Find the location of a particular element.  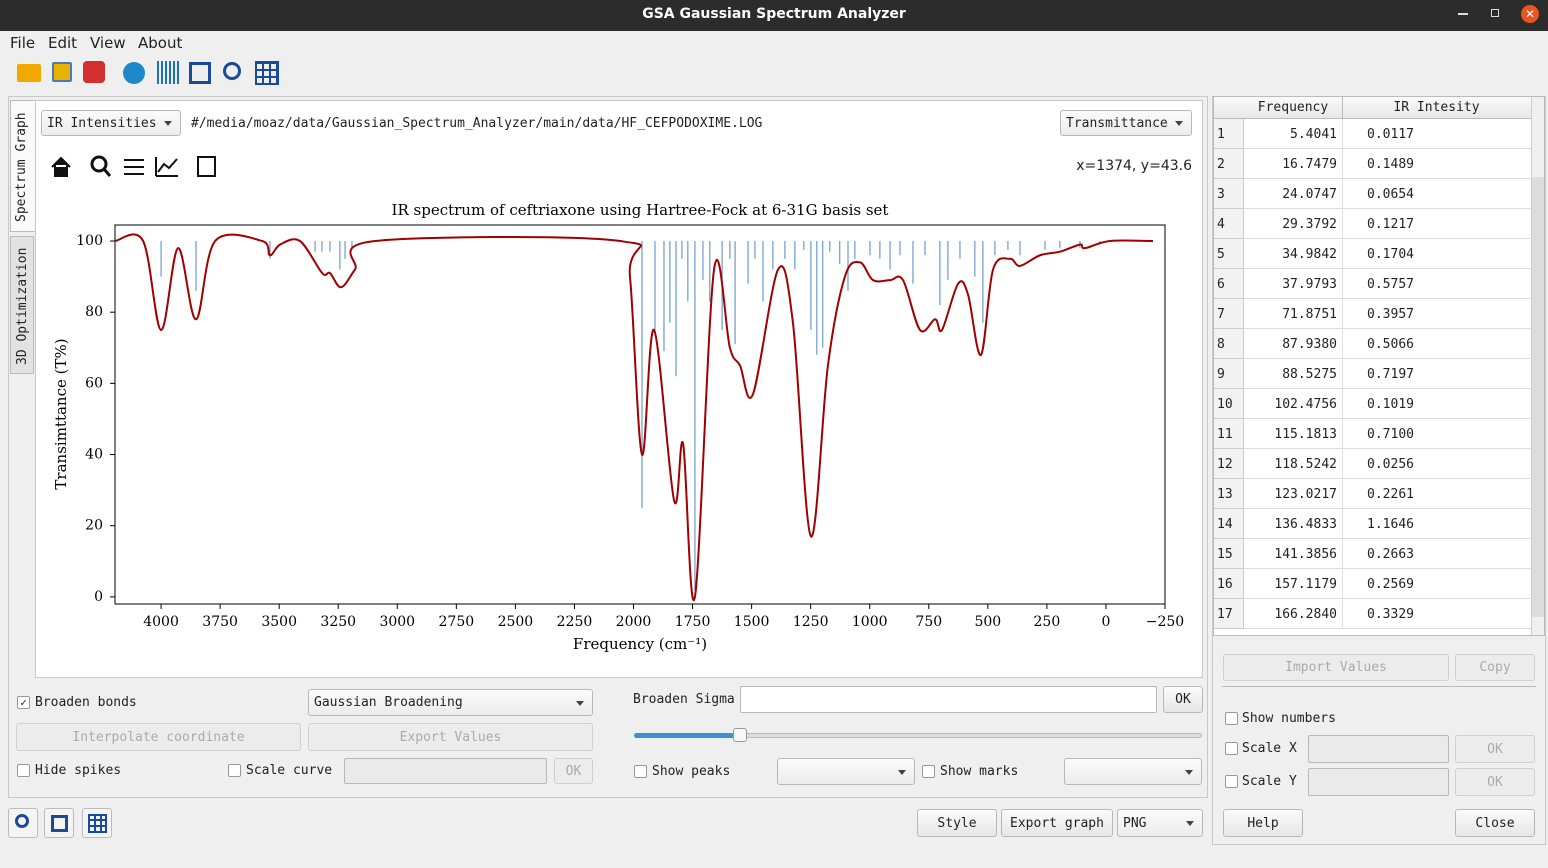

exit-icon is located at coordinates (94, 72).